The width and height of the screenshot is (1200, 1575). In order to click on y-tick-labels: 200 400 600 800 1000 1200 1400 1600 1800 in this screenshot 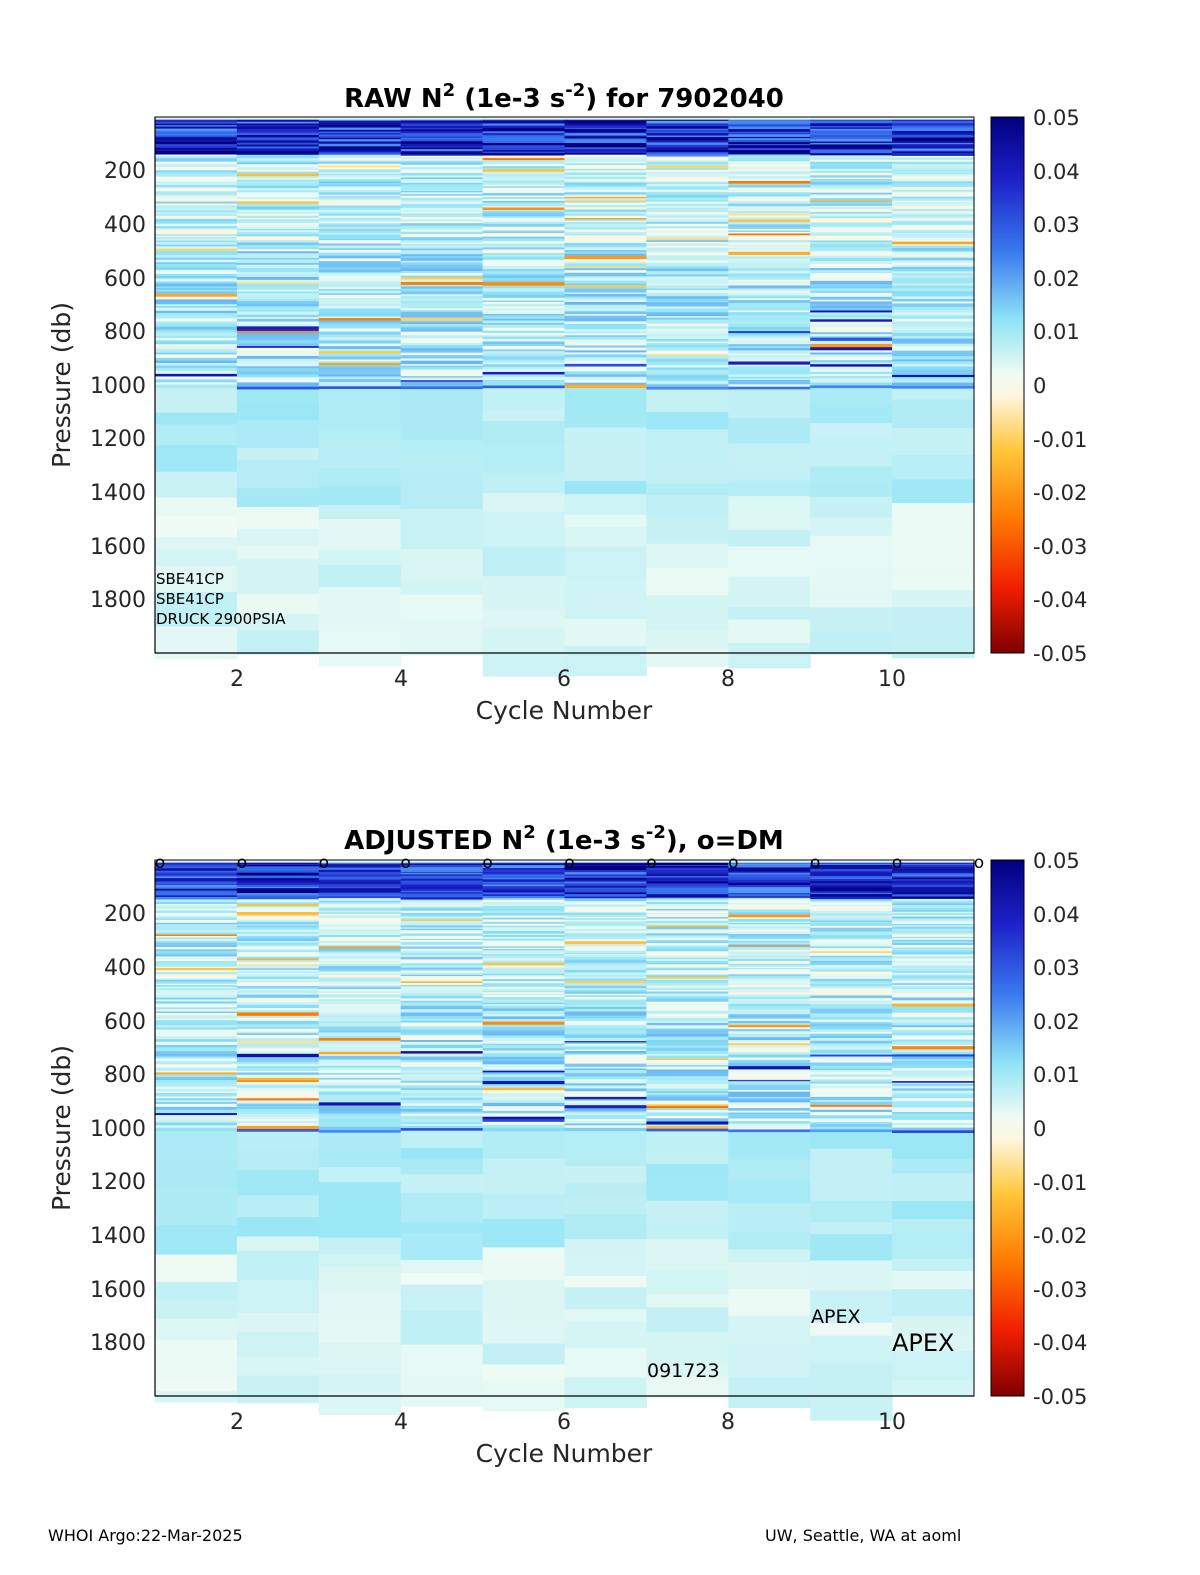, I will do `click(118, 1129)`.